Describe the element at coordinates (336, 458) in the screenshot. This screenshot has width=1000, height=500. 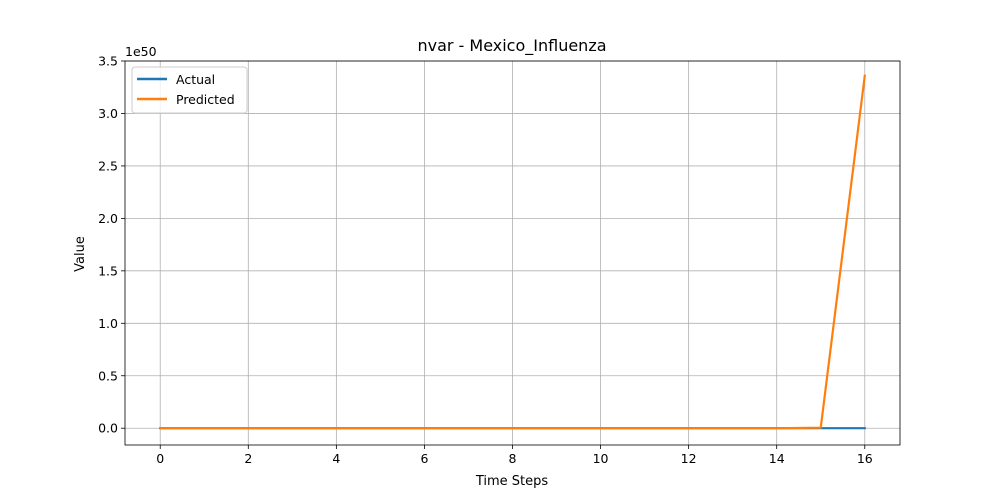
I see `x-tick-label: 4` at that location.